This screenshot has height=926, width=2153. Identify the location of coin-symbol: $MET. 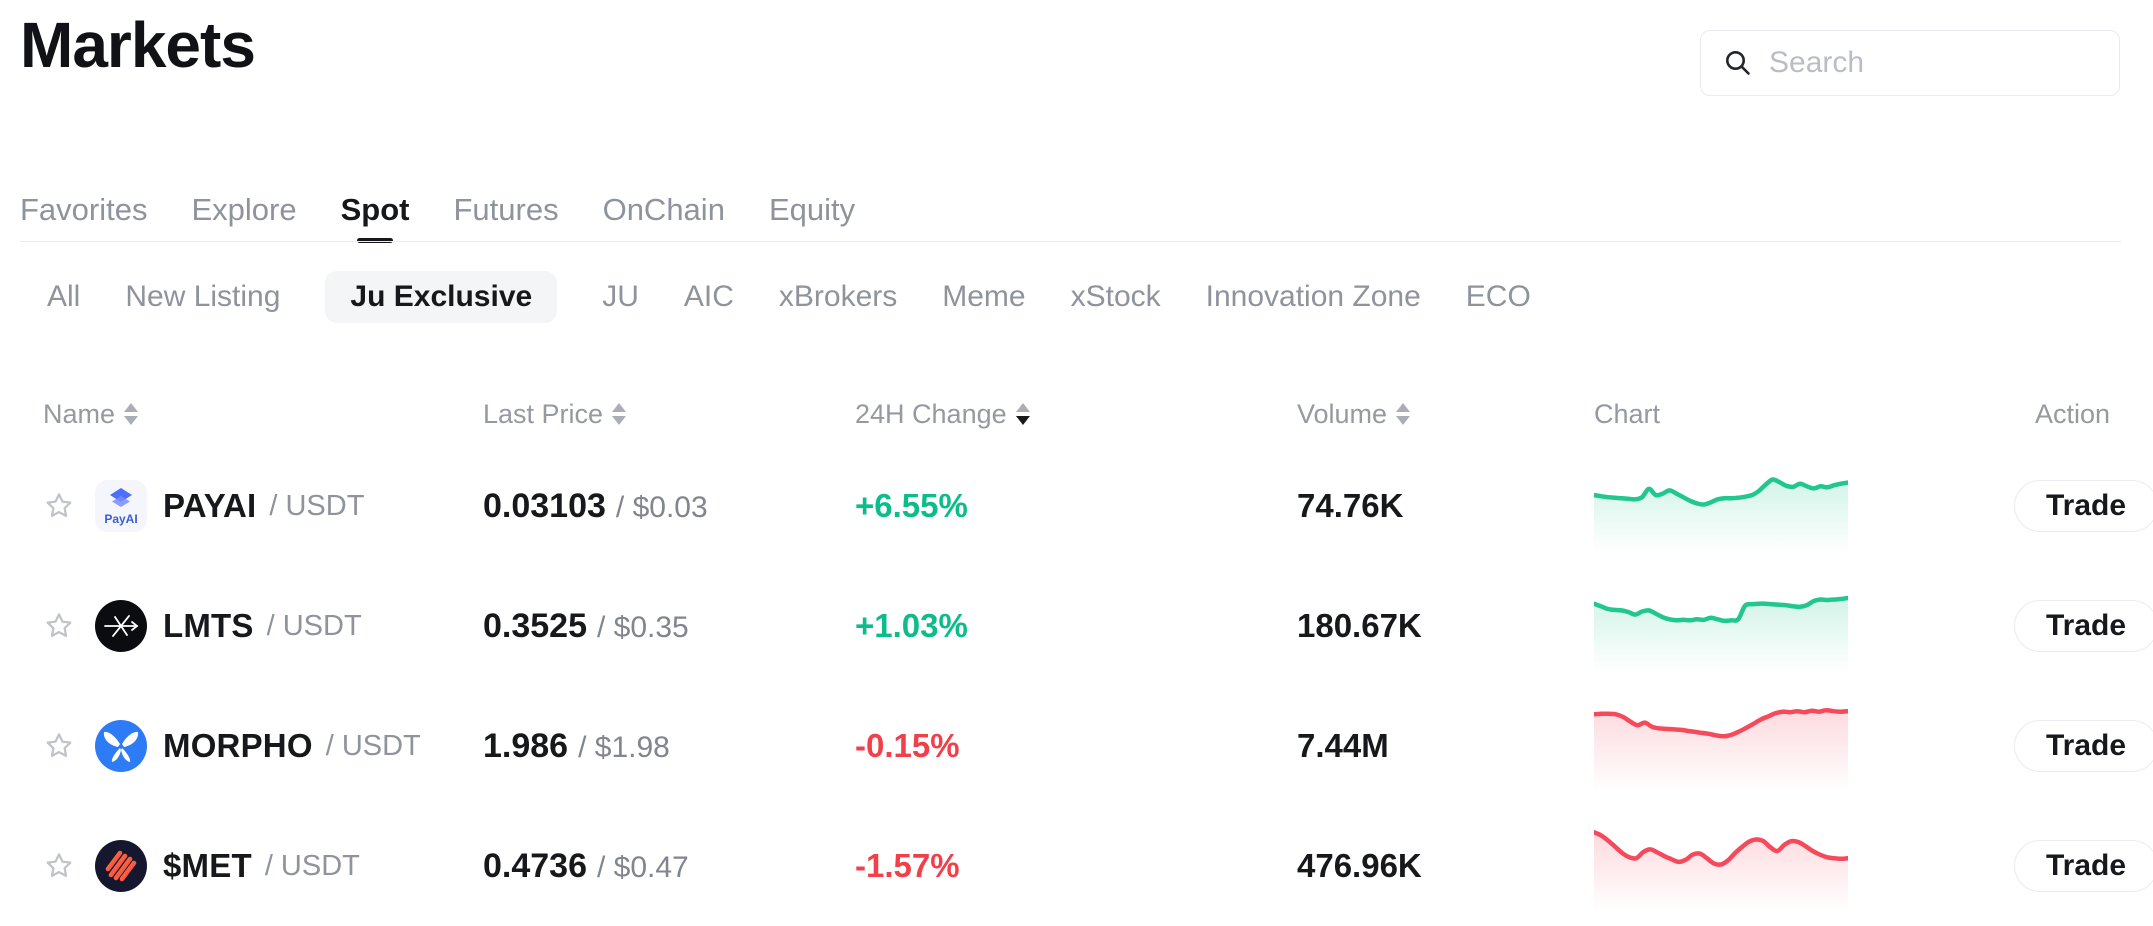
(207, 865).